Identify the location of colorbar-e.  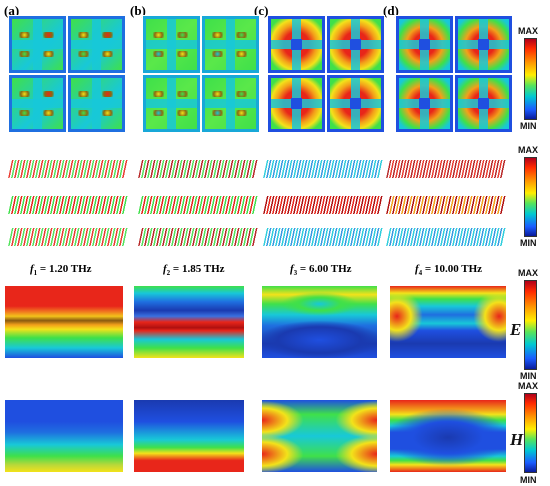
(530, 325).